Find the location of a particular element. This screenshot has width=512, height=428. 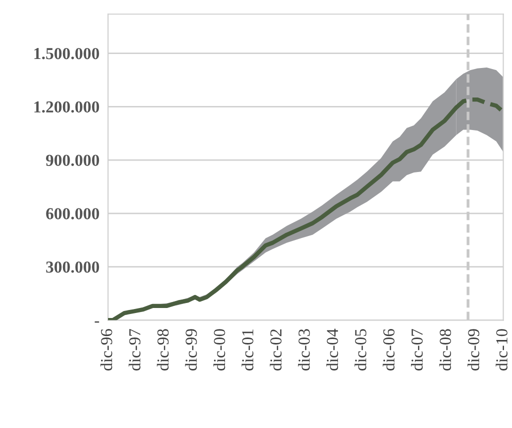

x-tick-label: dic-01 is located at coordinates (248, 349).